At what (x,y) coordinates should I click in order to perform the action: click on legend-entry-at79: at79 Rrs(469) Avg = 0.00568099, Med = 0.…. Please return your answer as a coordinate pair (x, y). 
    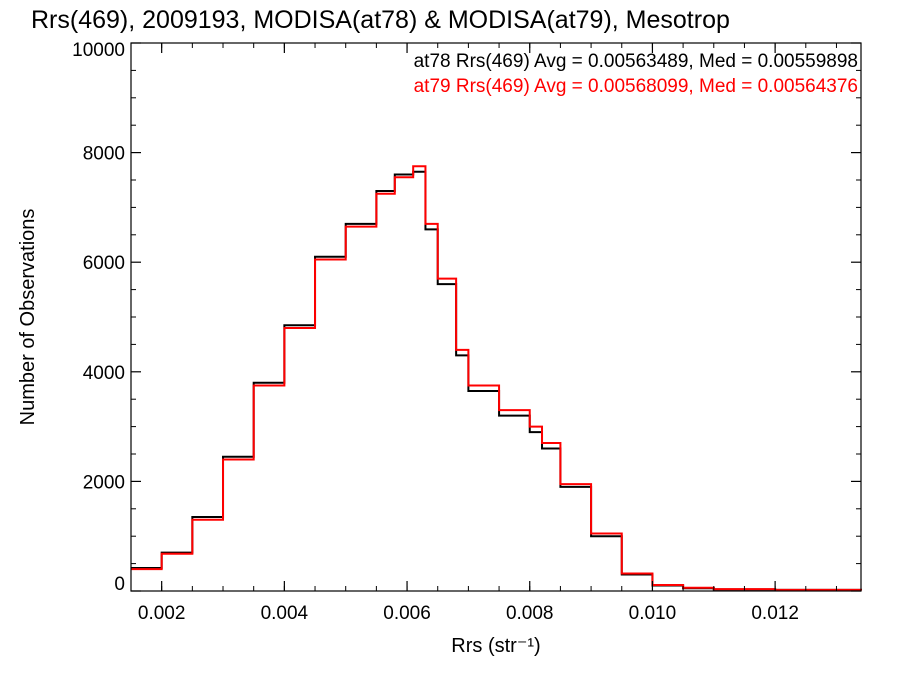
    Looking at the image, I should click on (636, 86).